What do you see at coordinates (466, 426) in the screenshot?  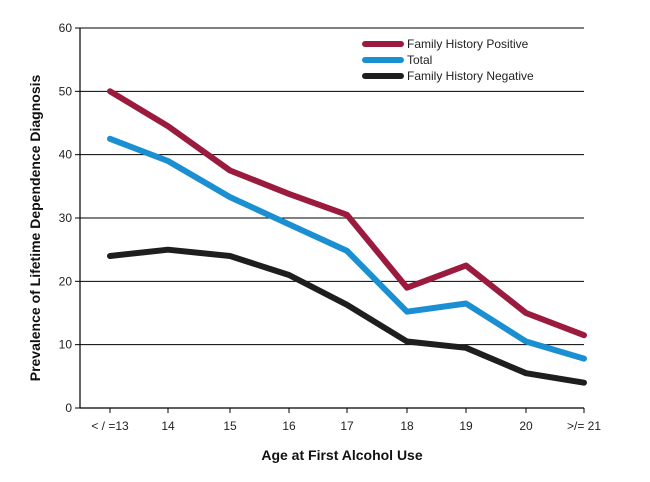 I see `x-tick-label: 19` at bounding box center [466, 426].